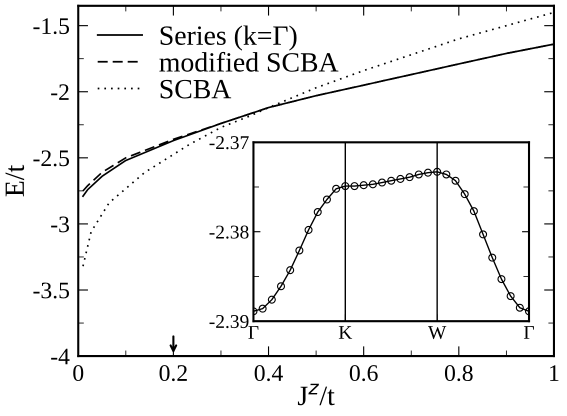 The height and width of the screenshot is (416, 567). Describe the element at coordinates (51, 26) in the screenshot. I see `y-tick-label: -1.5` at that location.